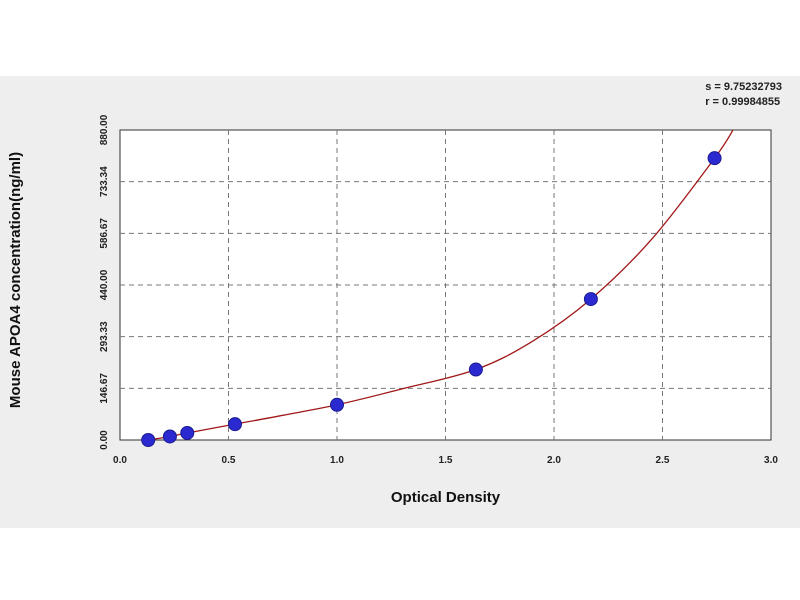  Describe the element at coordinates (400, 38) in the screenshot. I see `top-band` at that location.